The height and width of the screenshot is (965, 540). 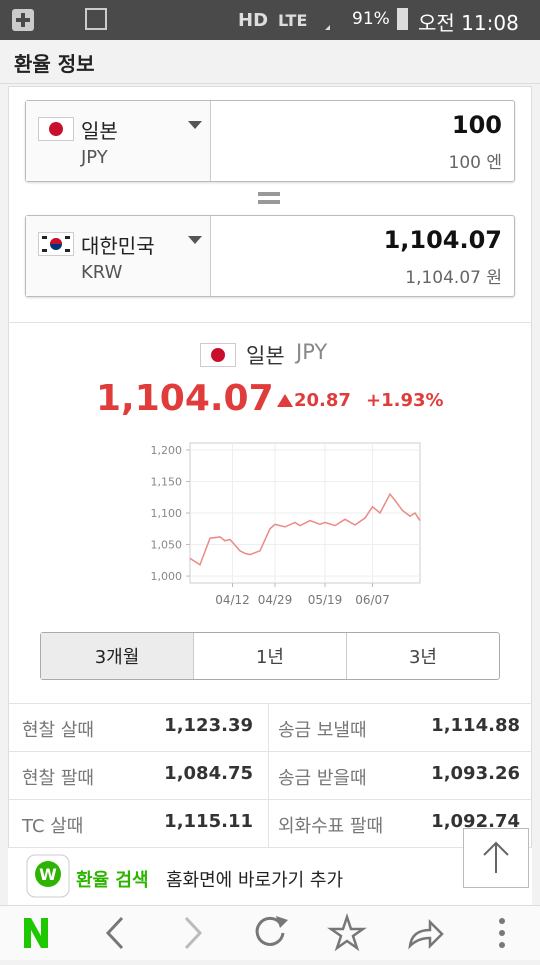 What do you see at coordinates (270, 141) in the screenshot?
I see `converter-from: 일본 JPY 100 100 엔` at bounding box center [270, 141].